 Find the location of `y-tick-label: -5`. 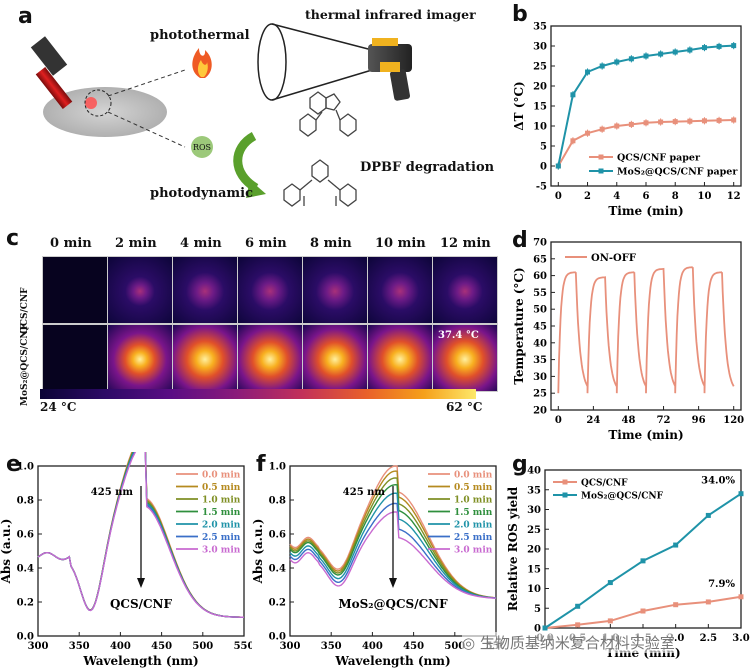

y-tick-label: -5 is located at coordinates (541, 187).